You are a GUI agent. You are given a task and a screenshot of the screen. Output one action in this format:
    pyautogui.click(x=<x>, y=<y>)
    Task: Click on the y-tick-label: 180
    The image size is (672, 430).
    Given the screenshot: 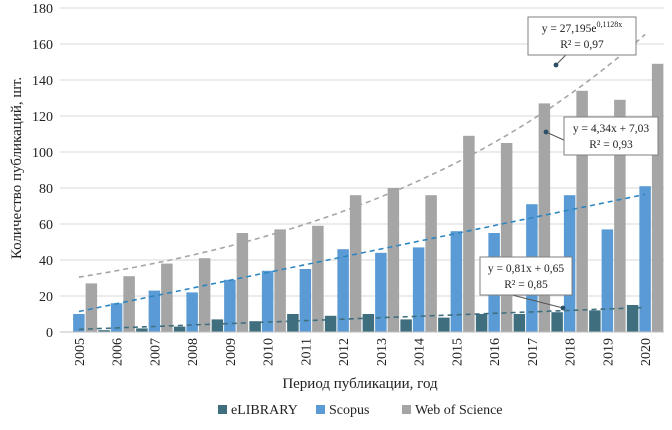 What is the action you would take?
    pyautogui.click(x=42, y=9)
    